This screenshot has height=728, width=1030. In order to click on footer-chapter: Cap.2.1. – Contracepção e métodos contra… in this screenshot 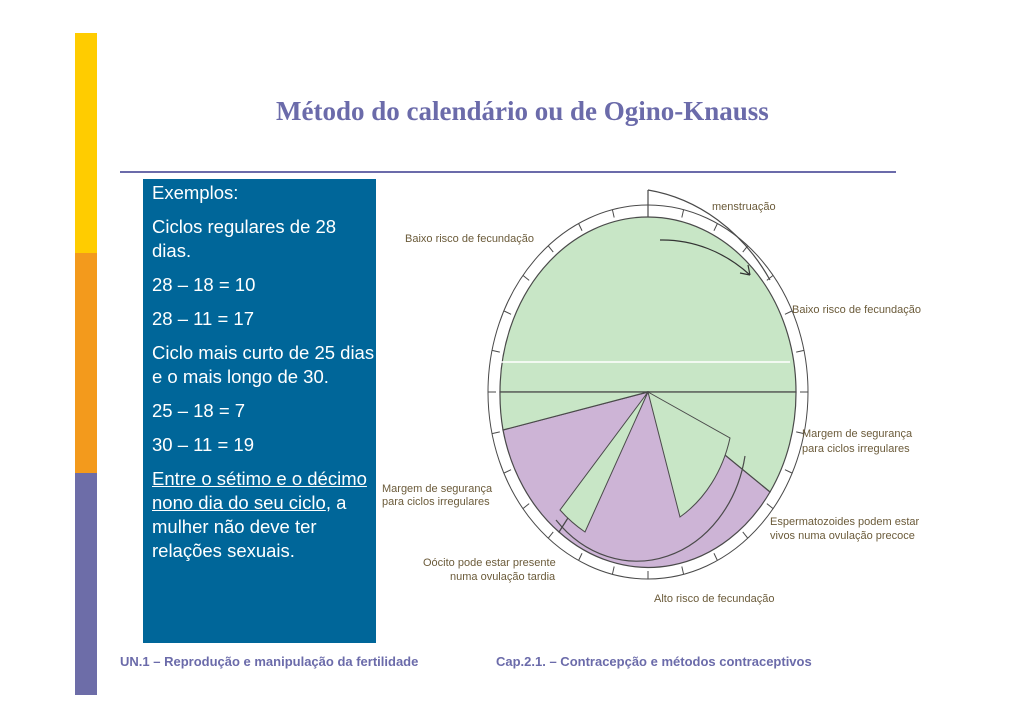, I will do `click(654, 661)`.